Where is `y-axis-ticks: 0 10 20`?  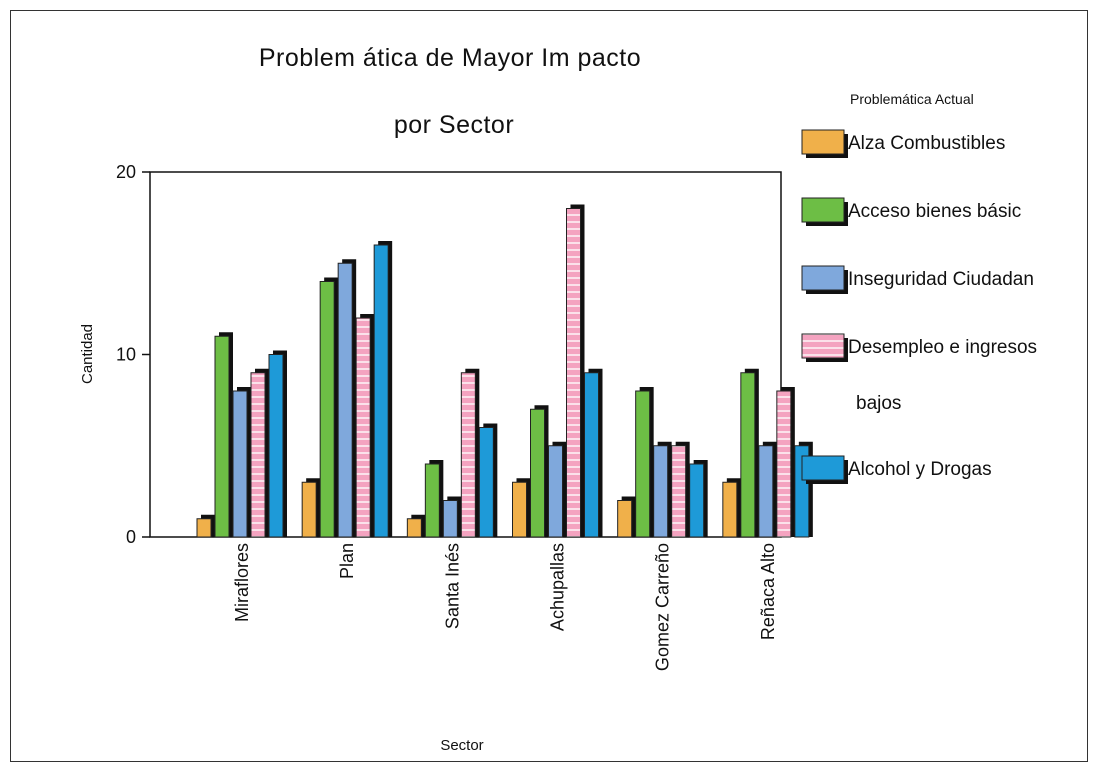 y-axis-ticks: 0 10 20 is located at coordinates (133, 354).